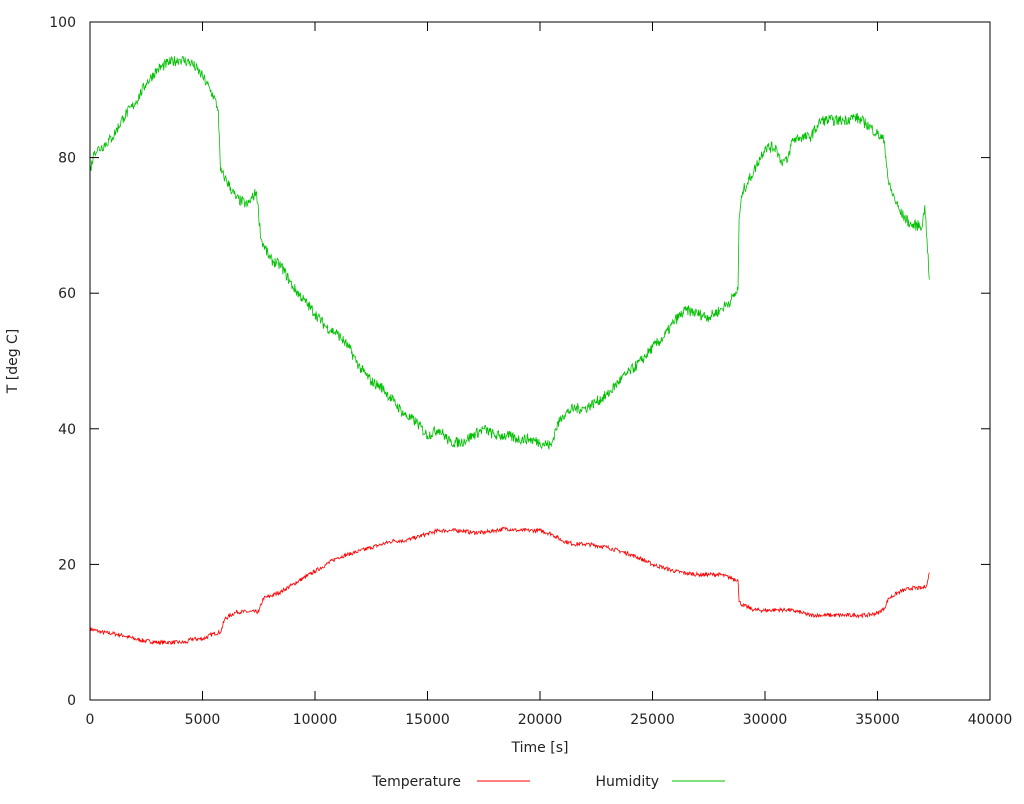 The width and height of the screenshot is (1024, 804). What do you see at coordinates (67, 430) in the screenshot?
I see `y-tick-label: 40` at bounding box center [67, 430].